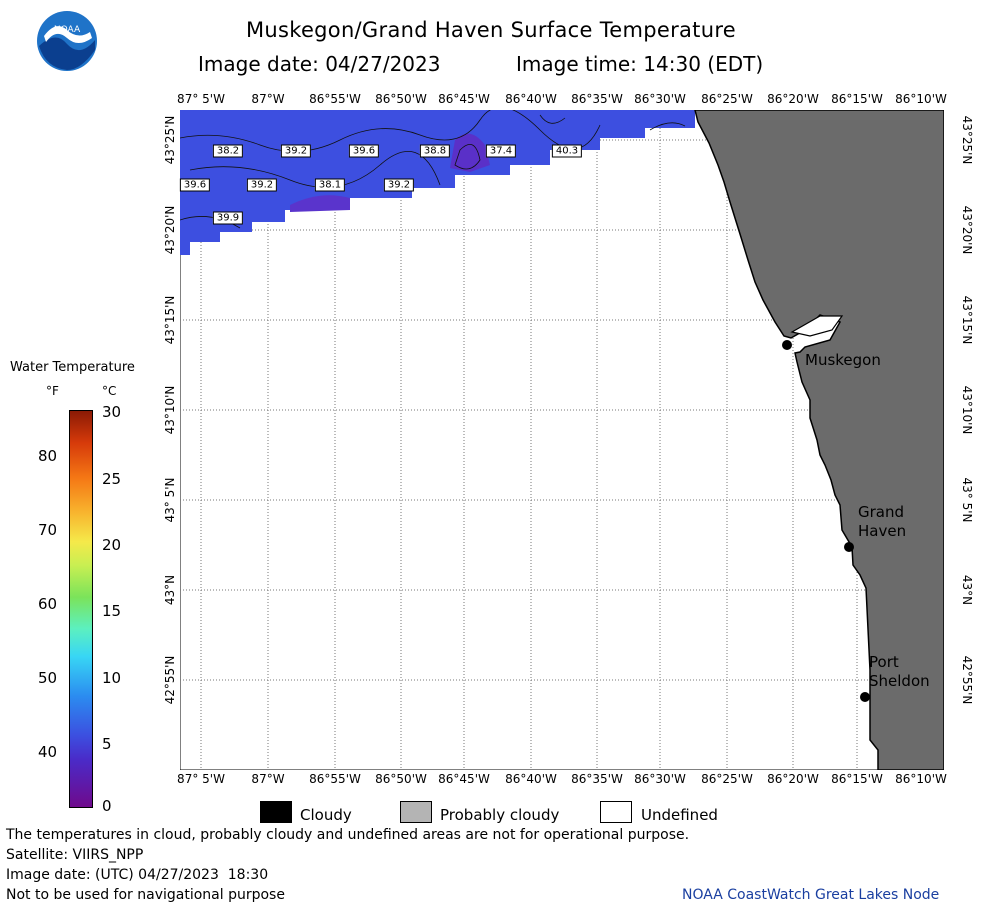 Image resolution: width=982 pixels, height=912 pixels. What do you see at coordinates (276, 812) in the screenshot?
I see `cloudy-swatch` at bounding box center [276, 812].